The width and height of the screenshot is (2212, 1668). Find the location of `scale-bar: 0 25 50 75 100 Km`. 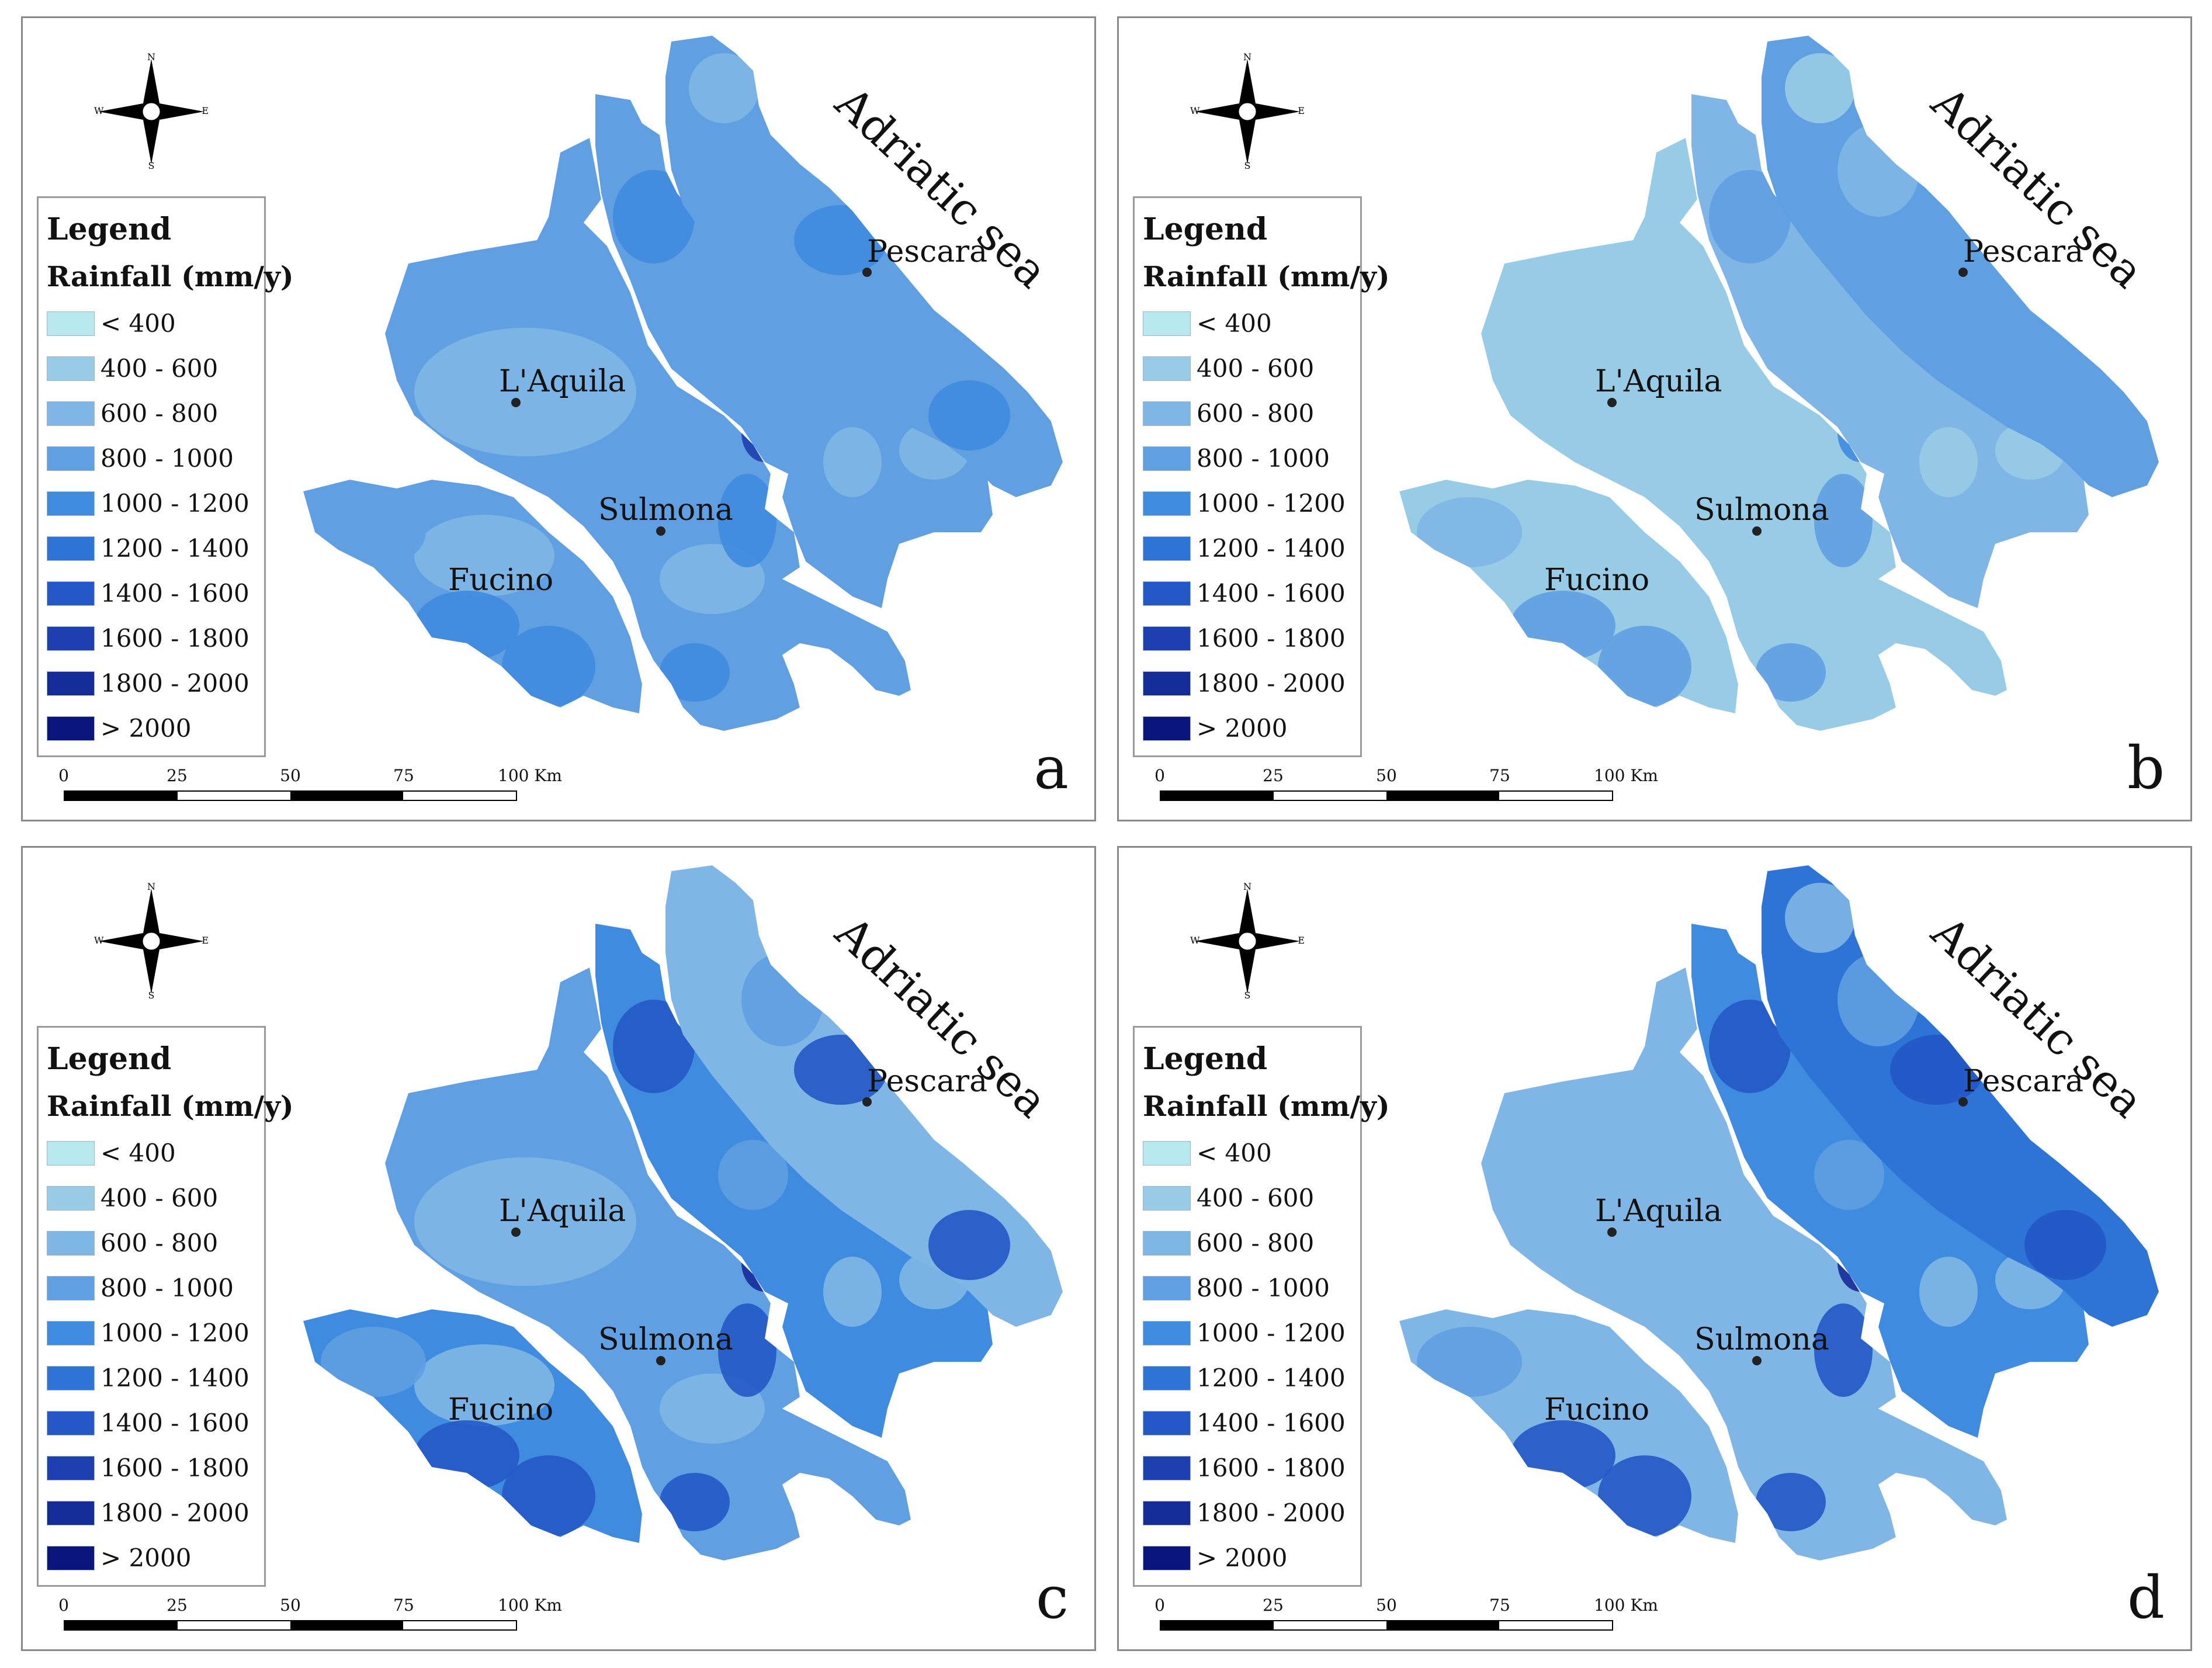

scale-bar: 0 25 50 75 100 Km is located at coordinates (1414, 790).